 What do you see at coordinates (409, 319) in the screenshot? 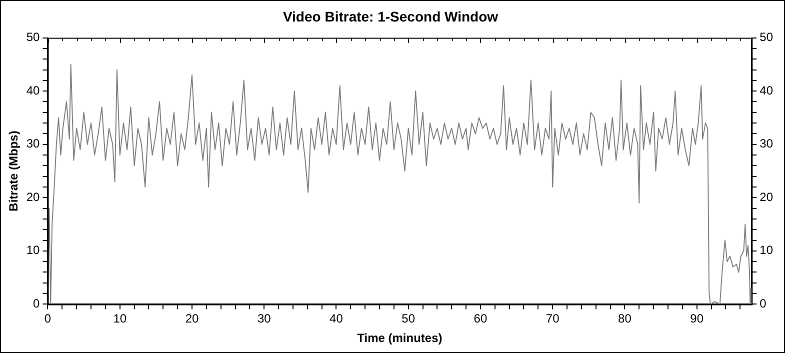
I see `x-tick-label: 50` at bounding box center [409, 319].